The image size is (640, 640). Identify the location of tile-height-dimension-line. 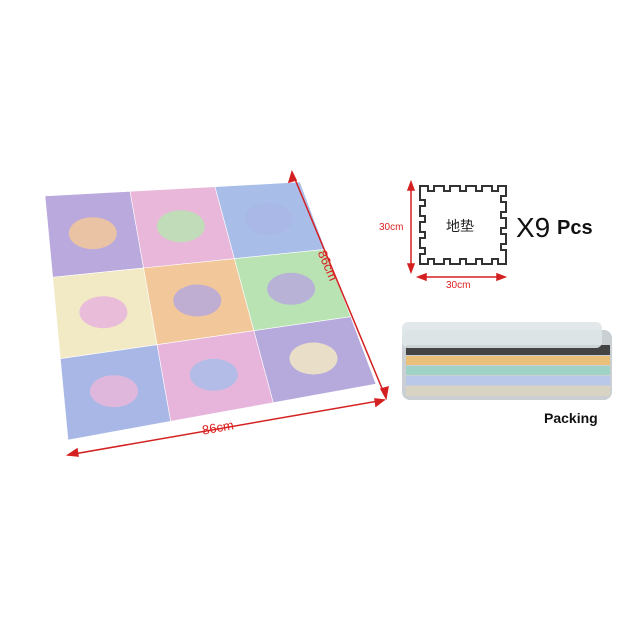
(411, 227).